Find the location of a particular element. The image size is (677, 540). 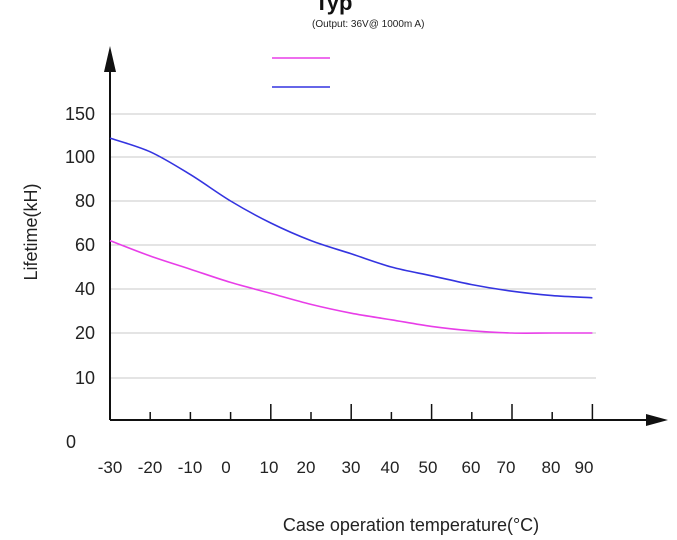

y-tick-labels: 10 20 40 60 80 100 150 is located at coordinates (80, 246).